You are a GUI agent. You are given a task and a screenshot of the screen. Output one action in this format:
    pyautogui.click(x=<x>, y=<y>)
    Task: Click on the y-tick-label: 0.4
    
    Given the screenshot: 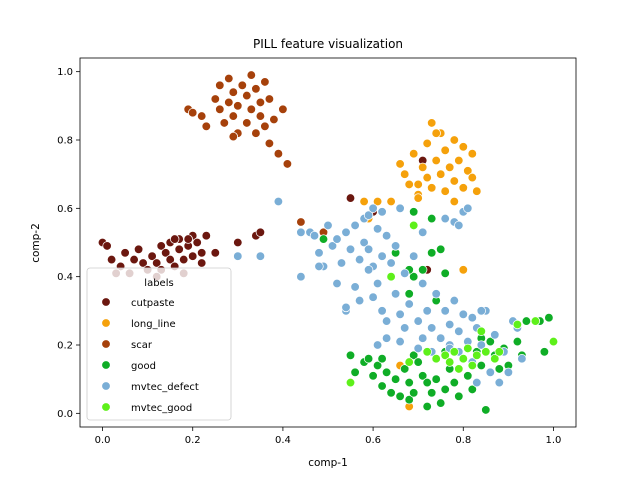 What is the action you would take?
    pyautogui.click(x=65, y=277)
    